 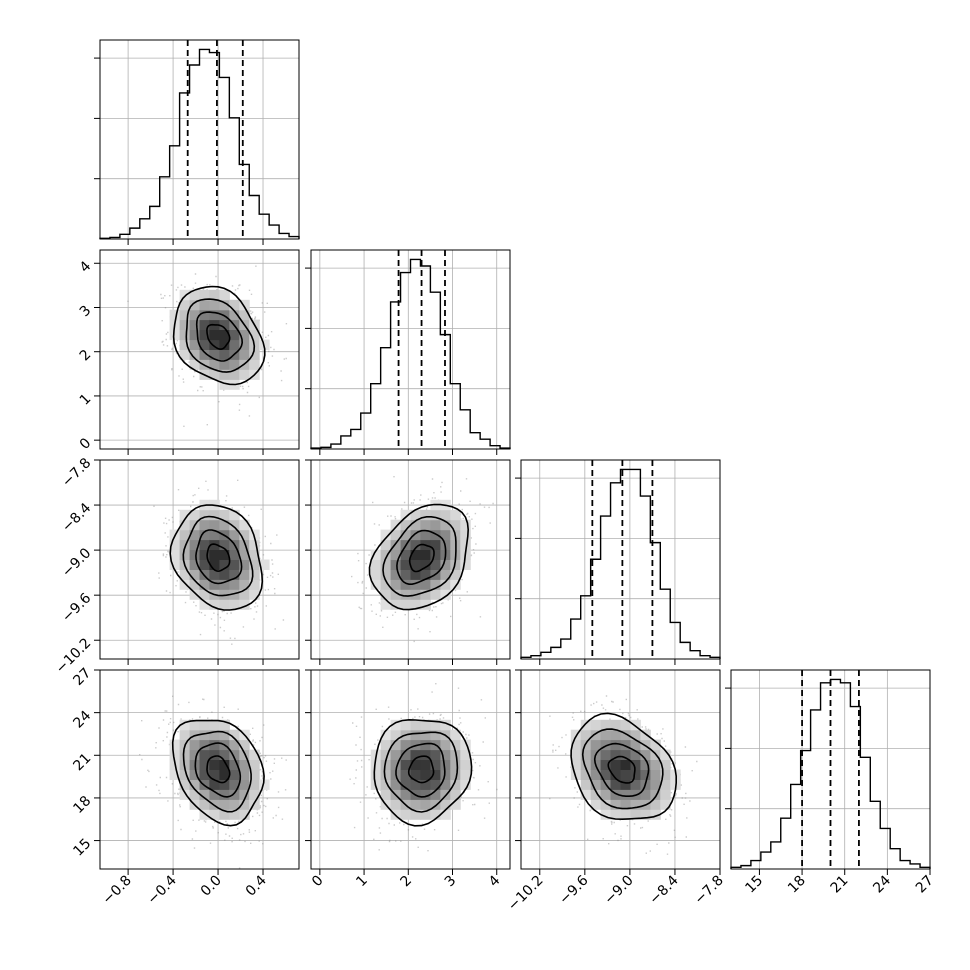 What do you see at coordinates (618, 890) in the screenshot?
I see `x-tick-label: −9.0` at bounding box center [618, 890].